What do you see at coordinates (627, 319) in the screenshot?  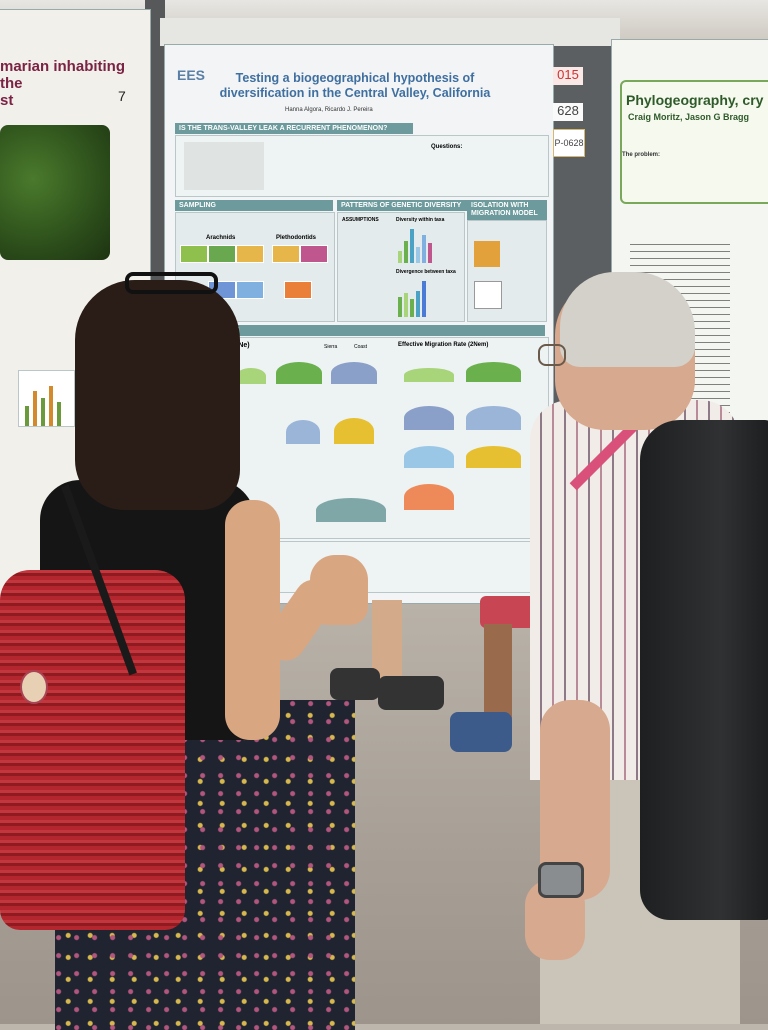 I see `man-hair` at bounding box center [627, 319].